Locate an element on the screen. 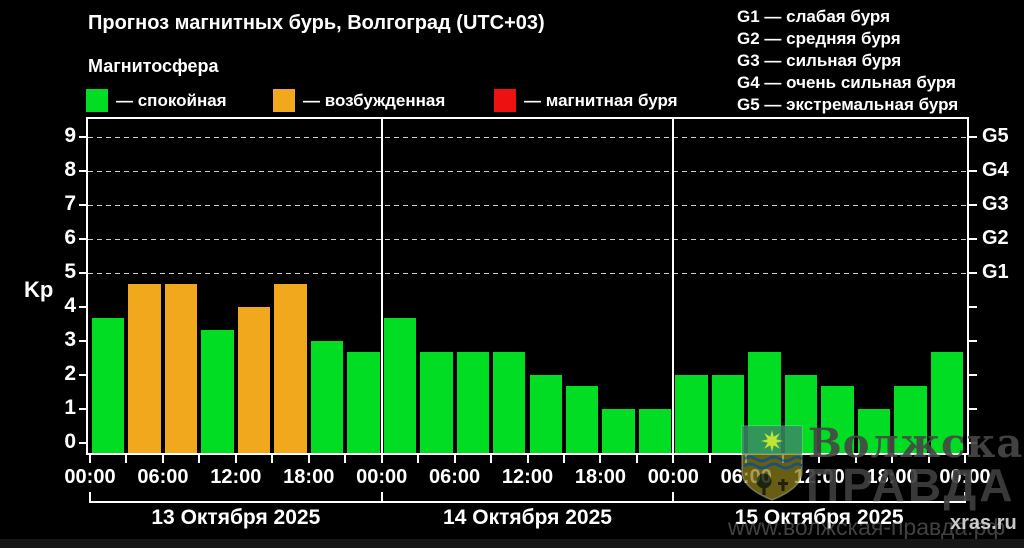 This screenshot has width=1024, height=548. g-axis-label-g2: G2 is located at coordinates (995, 238).